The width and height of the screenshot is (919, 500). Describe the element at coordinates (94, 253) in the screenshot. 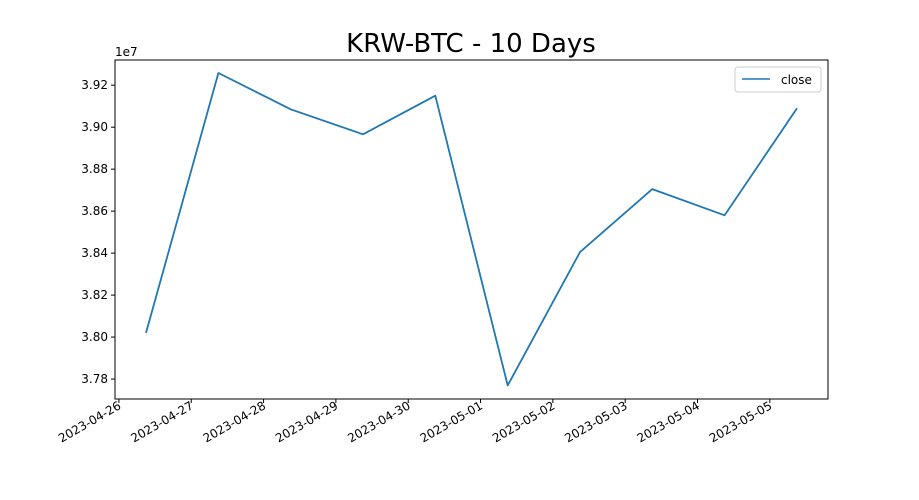

I see `y-tick-label: 3.84` at that location.